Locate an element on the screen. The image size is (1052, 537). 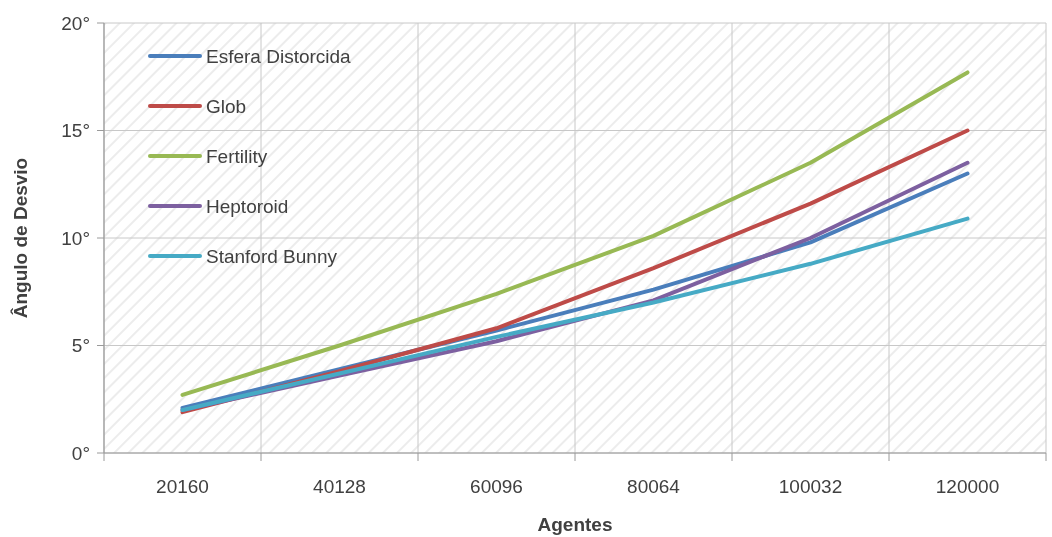
legend-label: Stanford Bunny is located at coordinates (272, 256).